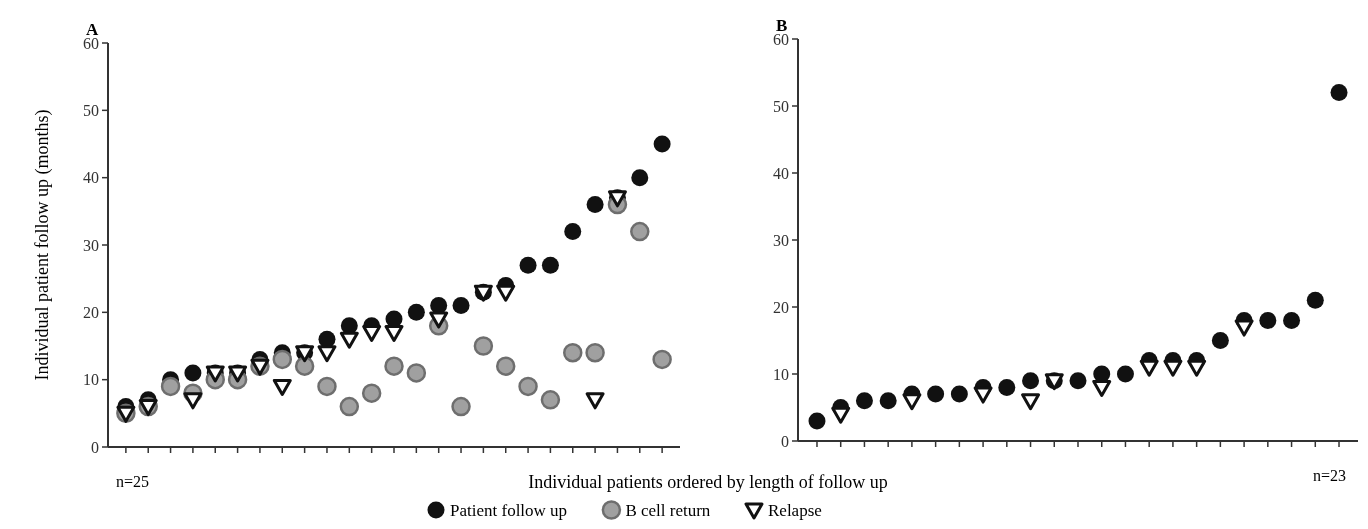 This screenshot has height=529, width=1368. I want to click on legend-label: Patient follow up, so click(509, 510).